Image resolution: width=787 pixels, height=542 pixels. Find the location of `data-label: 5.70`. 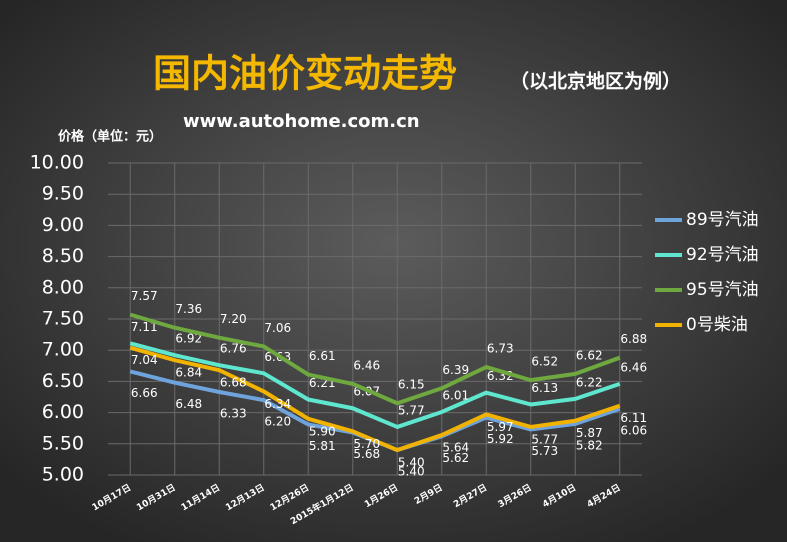

data-label: 5.70 is located at coordinates (366, 444).